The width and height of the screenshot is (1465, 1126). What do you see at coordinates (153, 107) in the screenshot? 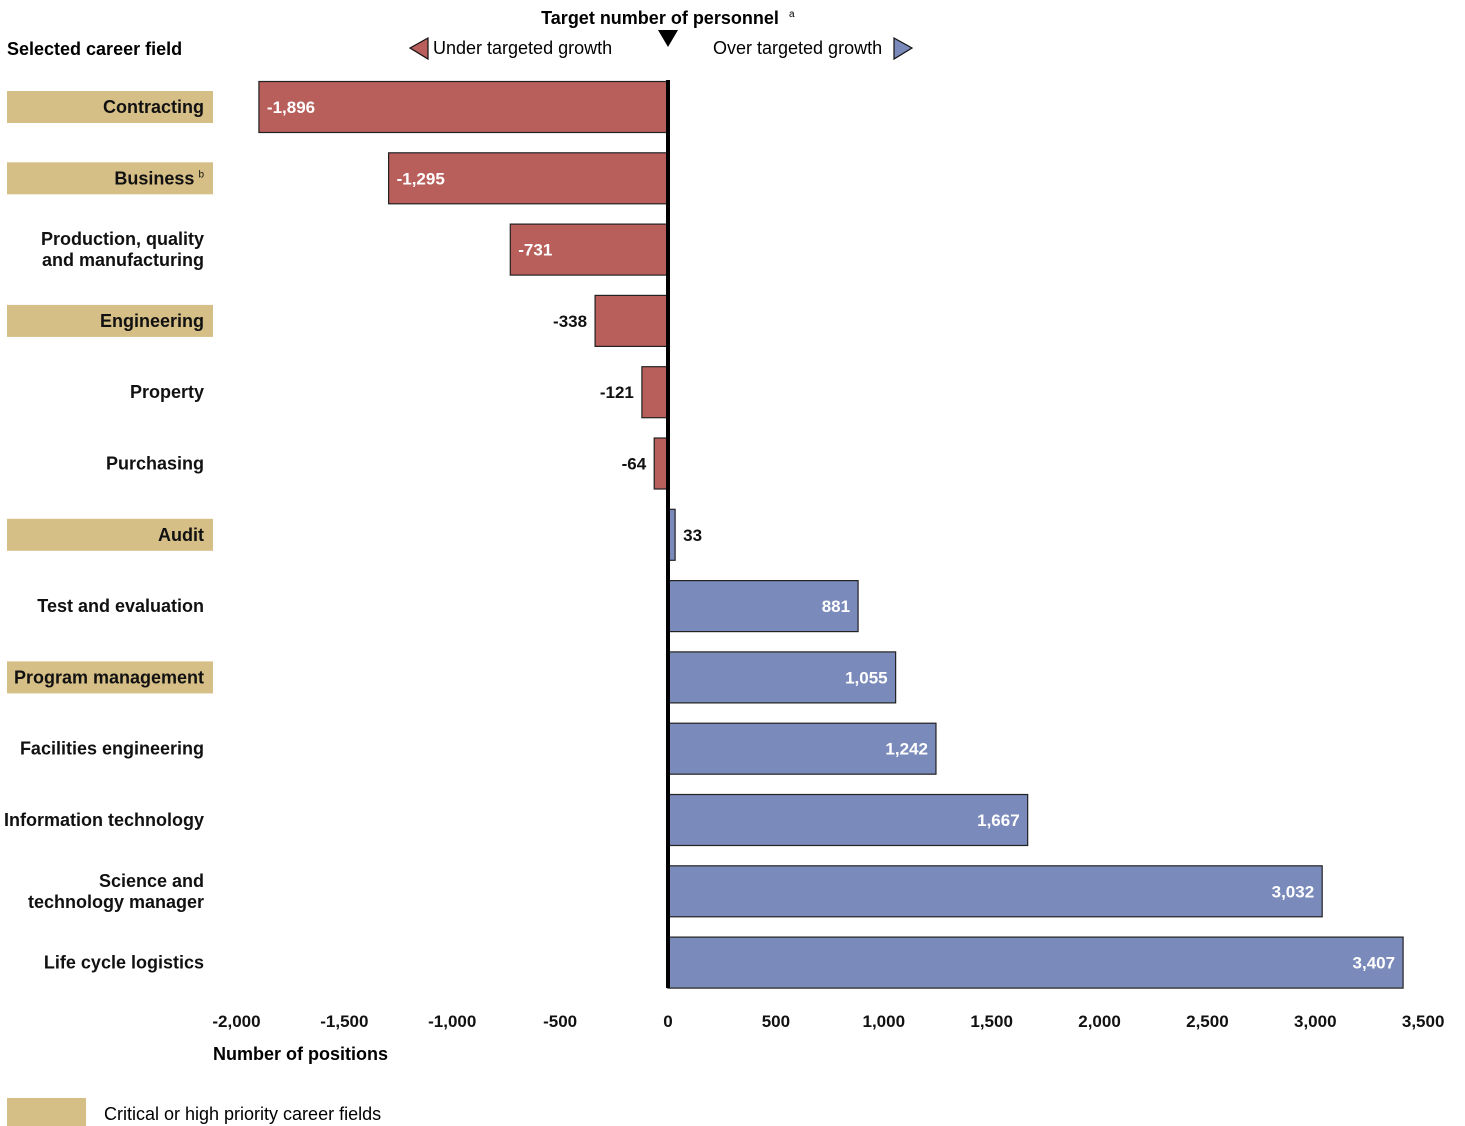
I see `category-label: Contracting` at bounding box center [153, 107].